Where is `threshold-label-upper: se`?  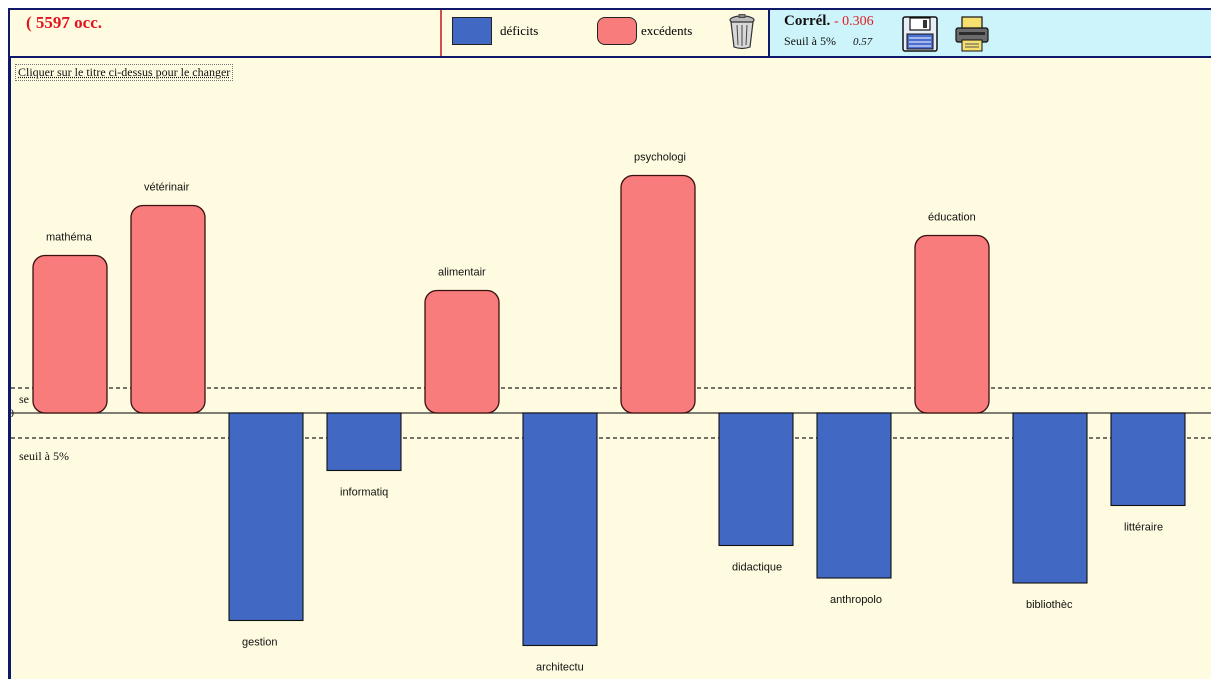 threshold-label-upper: se is located at coordinates (24, 399).